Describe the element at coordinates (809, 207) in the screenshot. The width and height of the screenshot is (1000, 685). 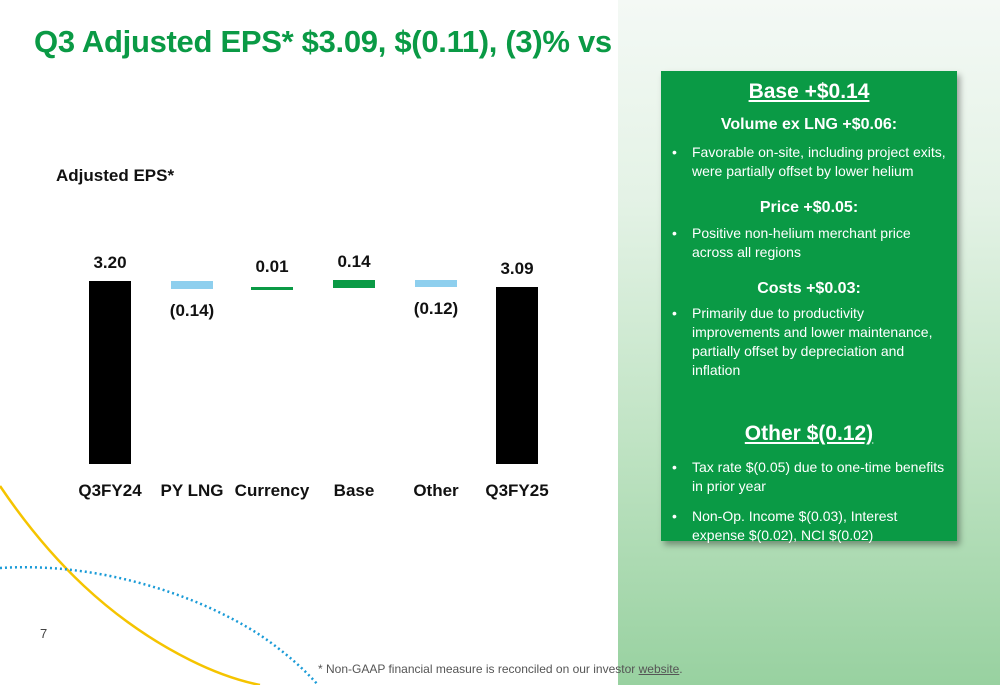
I see `price-heading: Price +$0.05:` at that location.